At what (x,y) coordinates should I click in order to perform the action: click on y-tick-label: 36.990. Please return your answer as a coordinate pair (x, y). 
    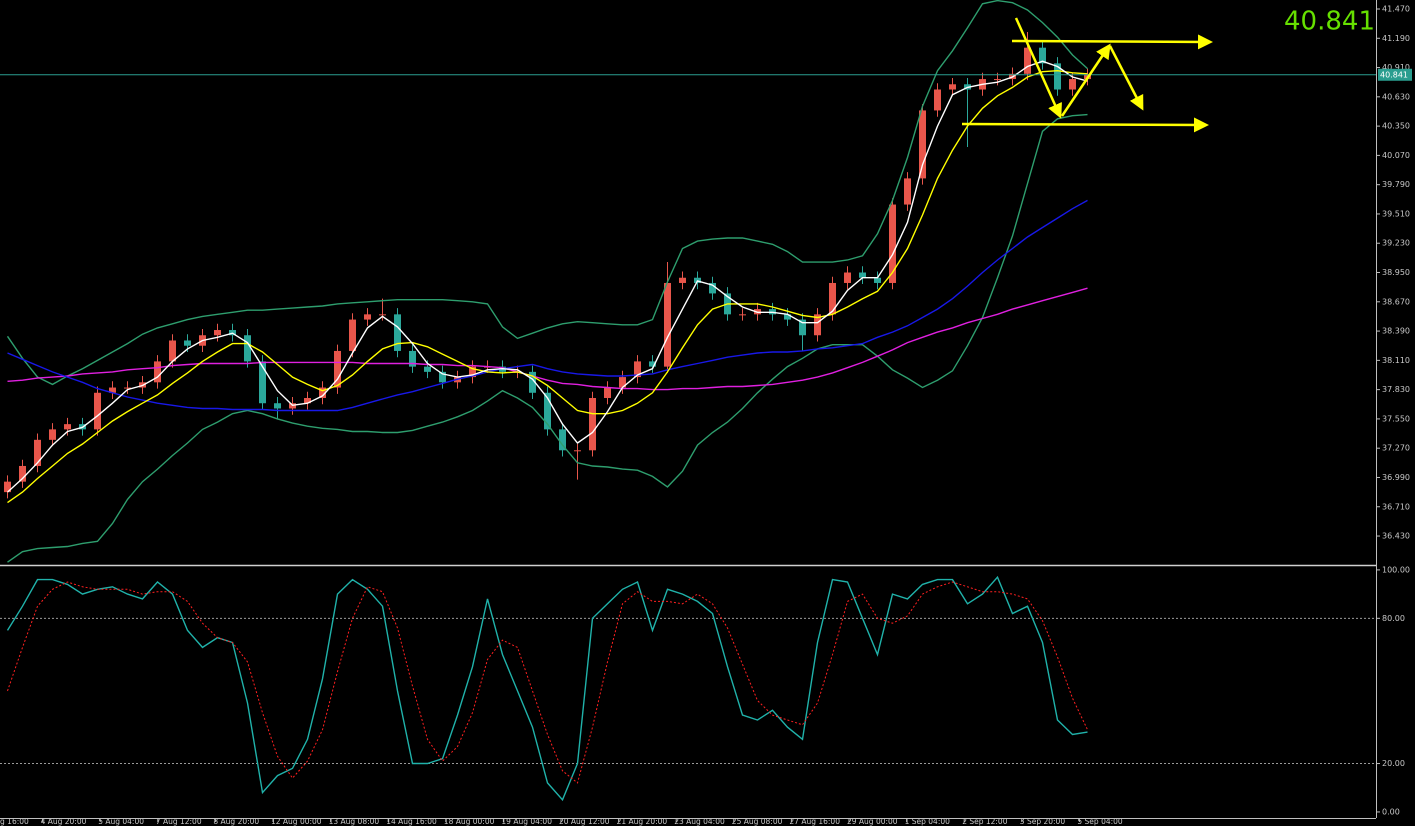
    Looking at the image, I should click on (1396, 477).